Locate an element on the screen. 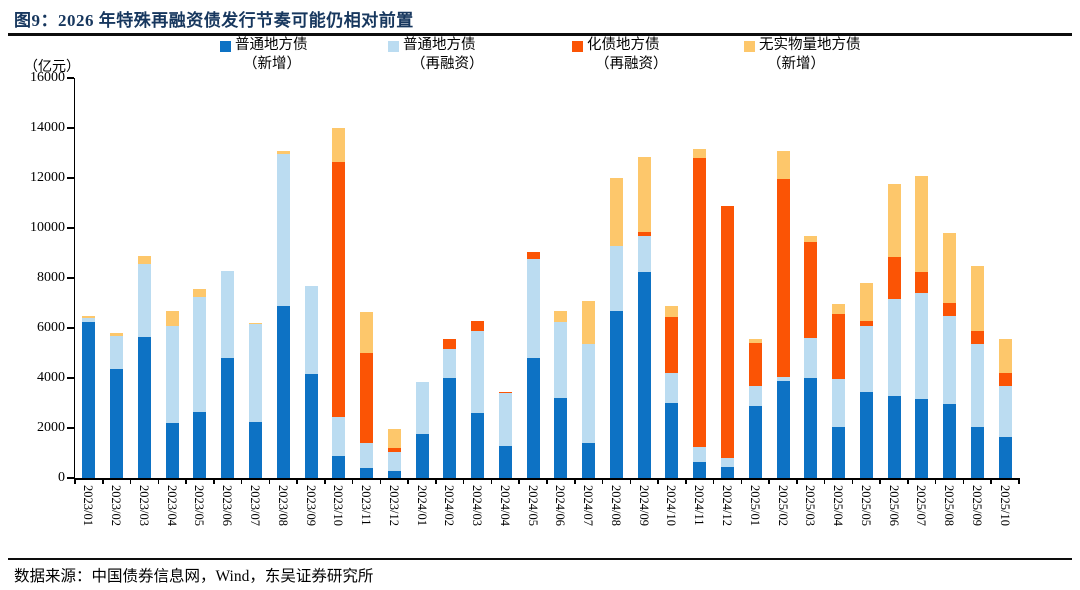  bar-segment-s4-2023/08 is located at coordinates (283, 152).